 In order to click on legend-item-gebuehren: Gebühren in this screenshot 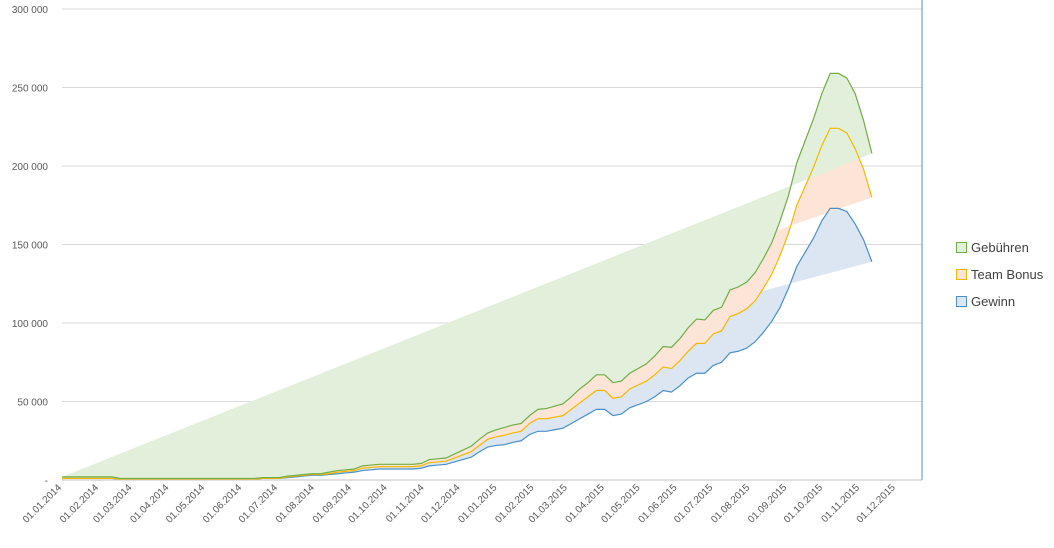, I will do `click(999, 247)`.